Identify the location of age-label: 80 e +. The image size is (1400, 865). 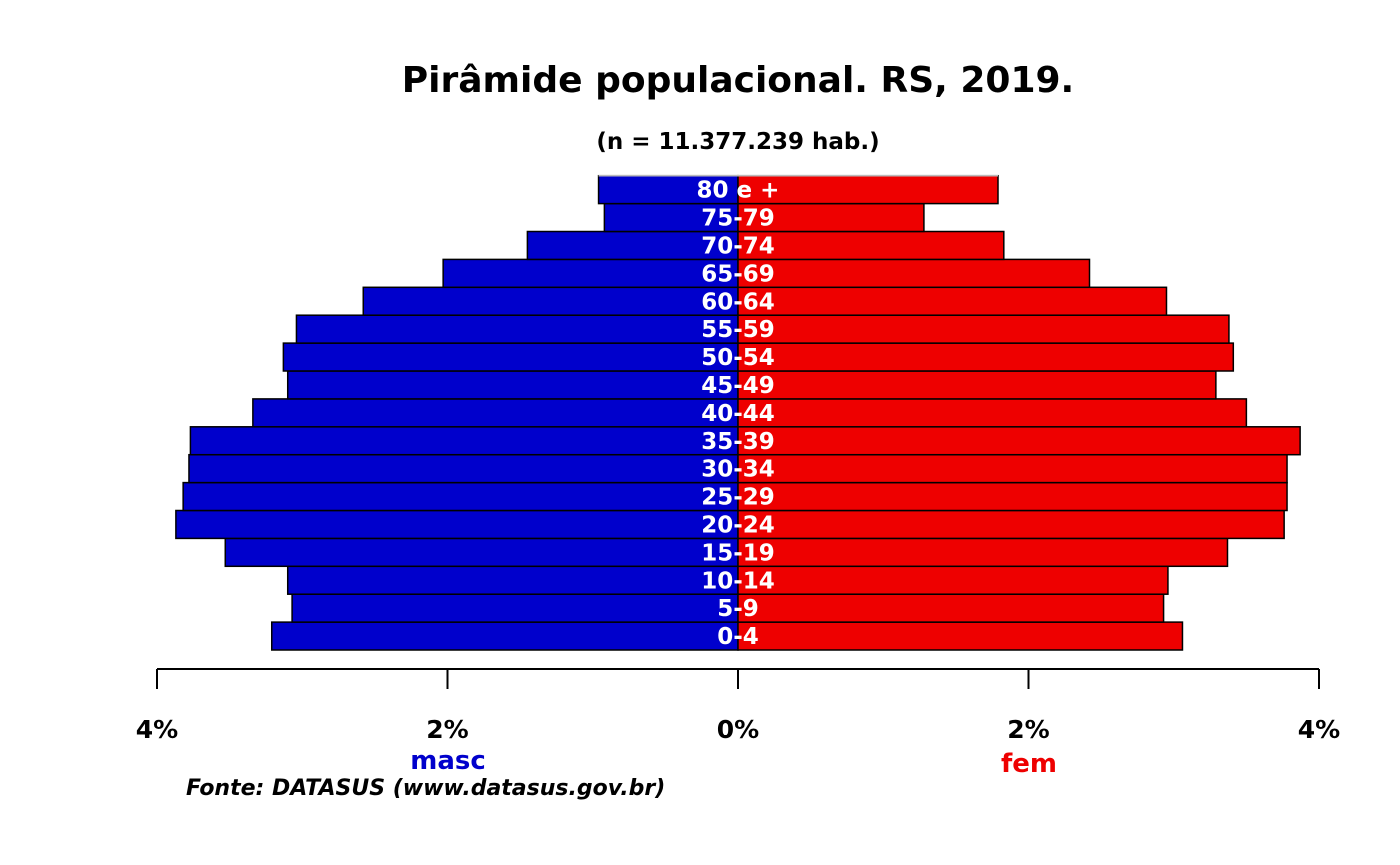
(738, 191).